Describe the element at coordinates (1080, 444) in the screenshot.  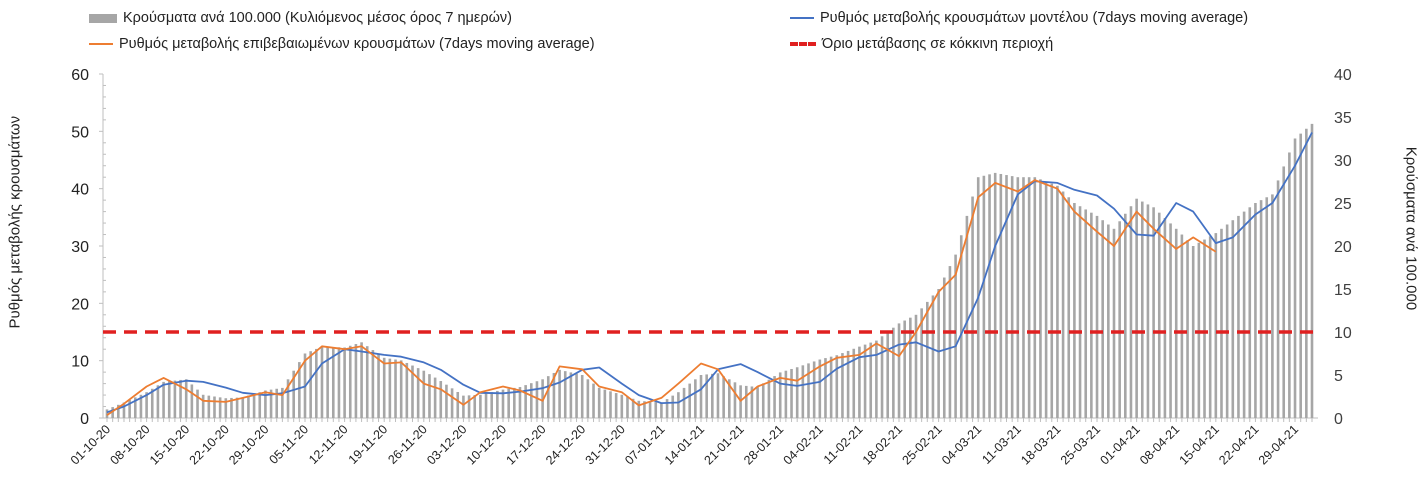
I see `x-tick-label: 25-03-21` at that location.